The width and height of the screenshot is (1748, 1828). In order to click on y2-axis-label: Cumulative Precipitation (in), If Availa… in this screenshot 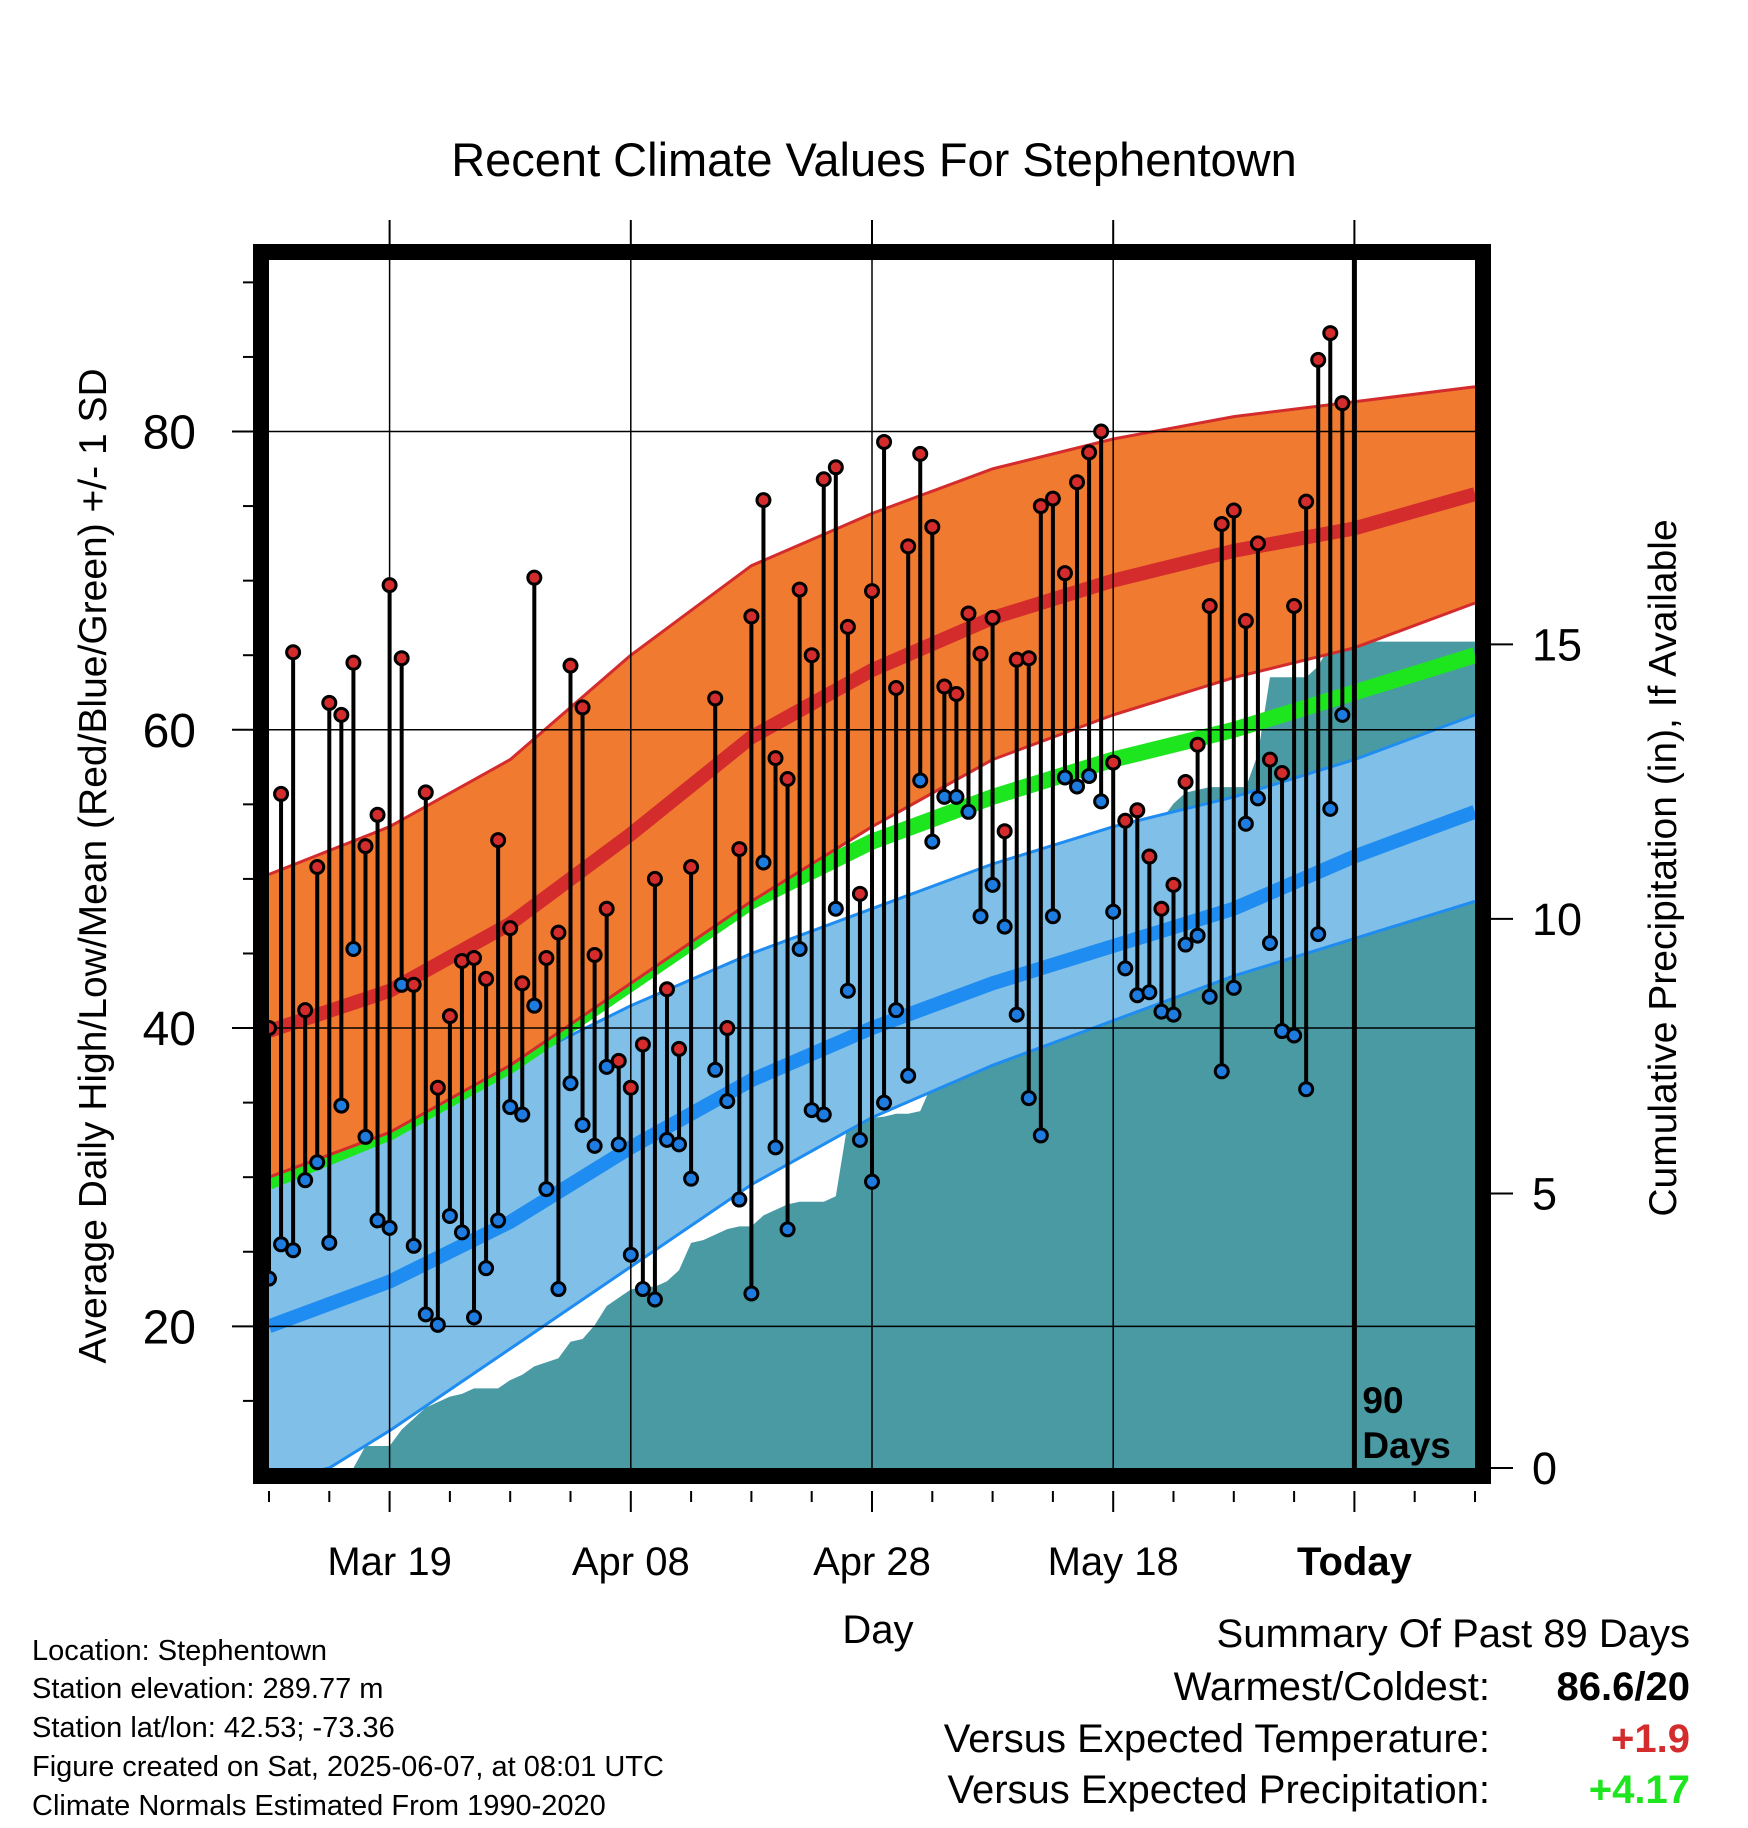, I will do `click(1663, 867)`.